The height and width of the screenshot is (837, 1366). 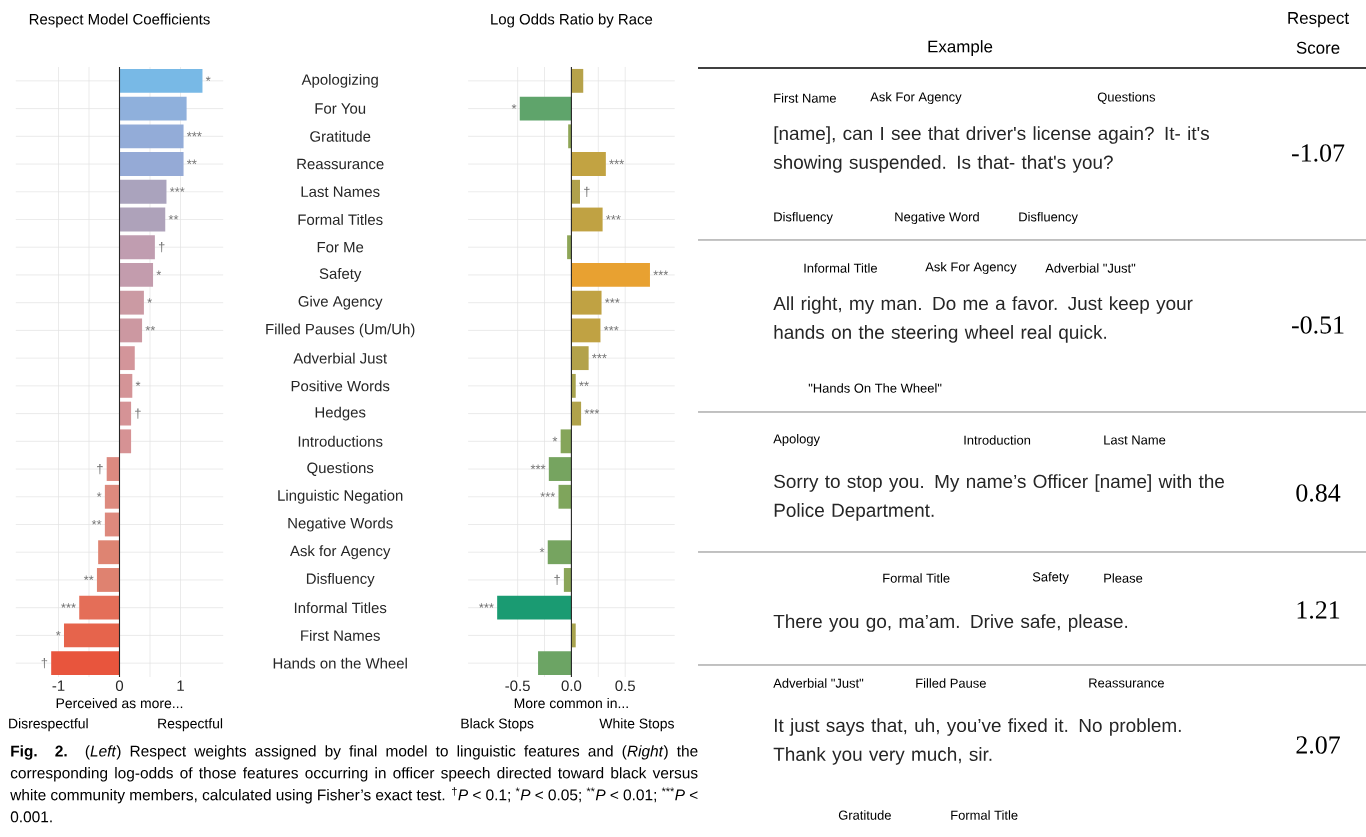 I want to click on text: Respectful, so click(x=190, y=725).